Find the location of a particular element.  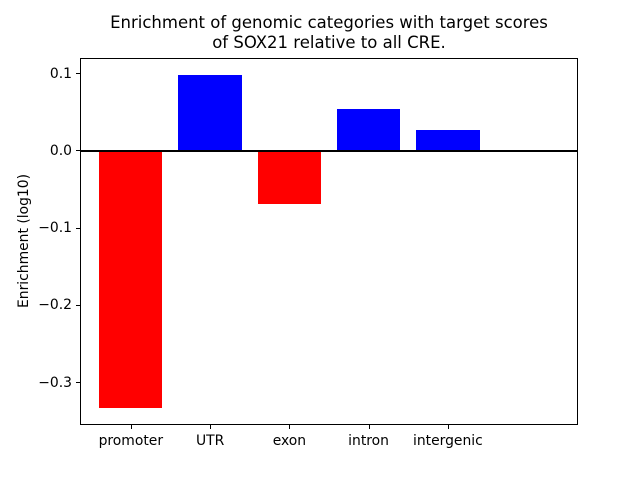

y-tick-label: −0.2 is located at coordinates (55, 305).